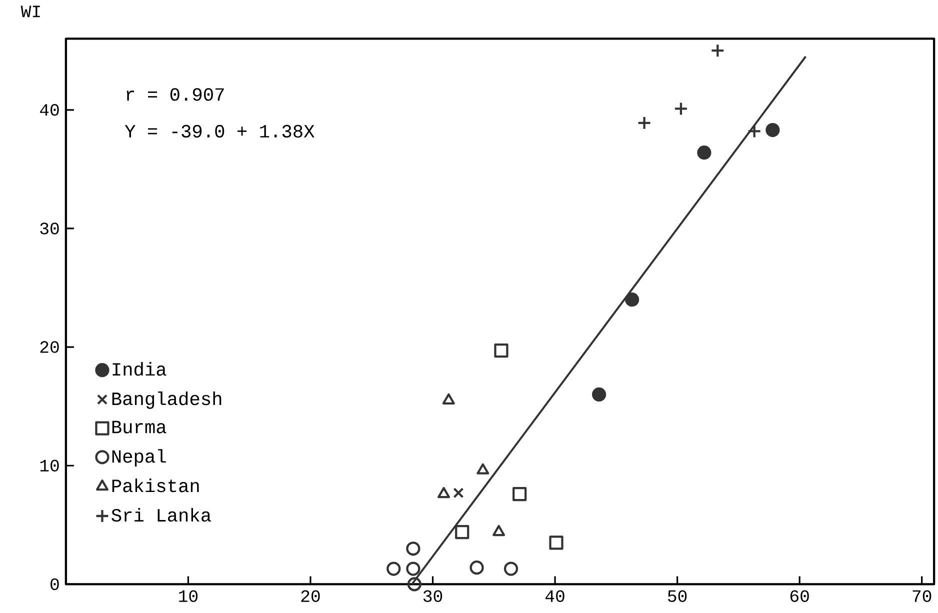 The image size is (938, 613). I want to click on y-tick-label: 20, so click(49, 347).